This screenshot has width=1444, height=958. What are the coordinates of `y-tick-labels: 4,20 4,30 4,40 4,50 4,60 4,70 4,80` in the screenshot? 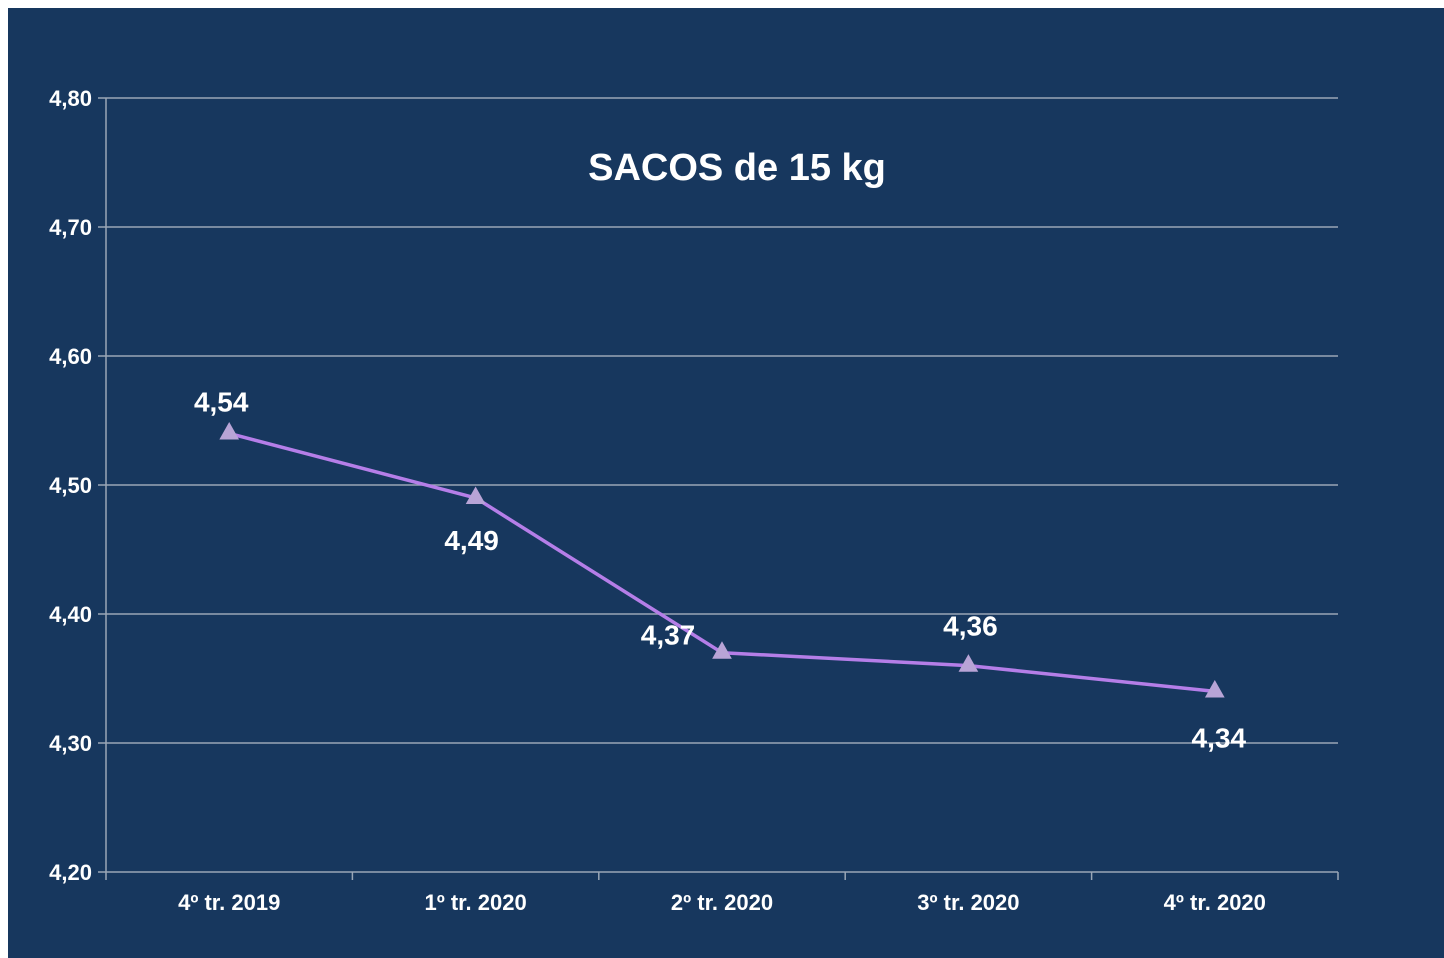 It's located at (70, 485).